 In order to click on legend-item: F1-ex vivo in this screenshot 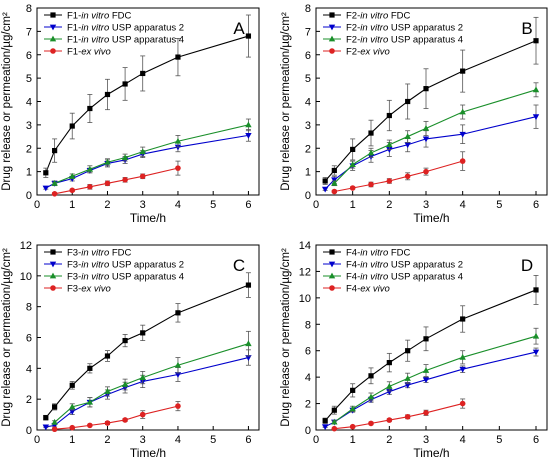, I will do `click(77, 52)`.